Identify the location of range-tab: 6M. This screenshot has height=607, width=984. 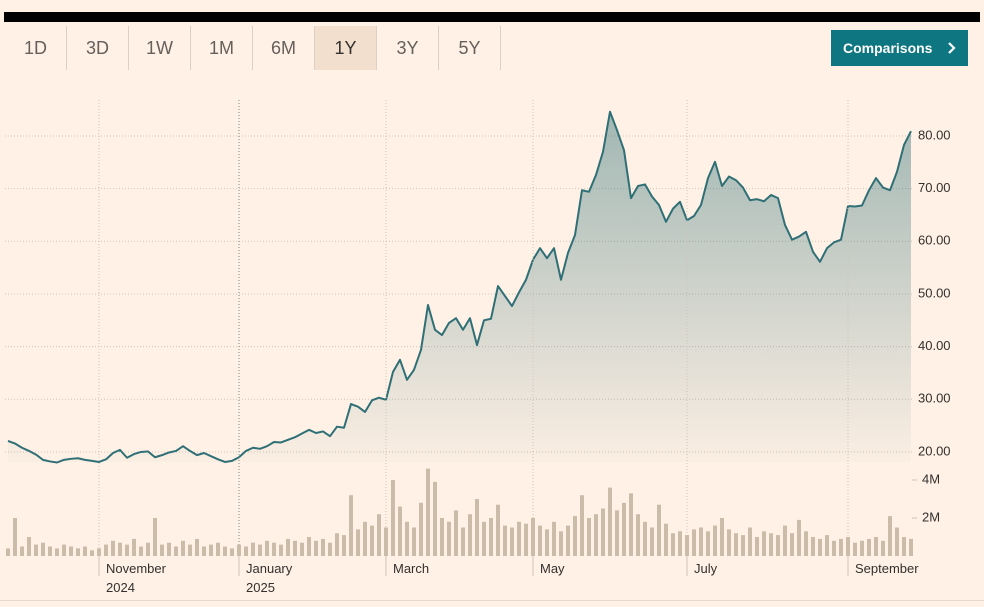
(284, 48).